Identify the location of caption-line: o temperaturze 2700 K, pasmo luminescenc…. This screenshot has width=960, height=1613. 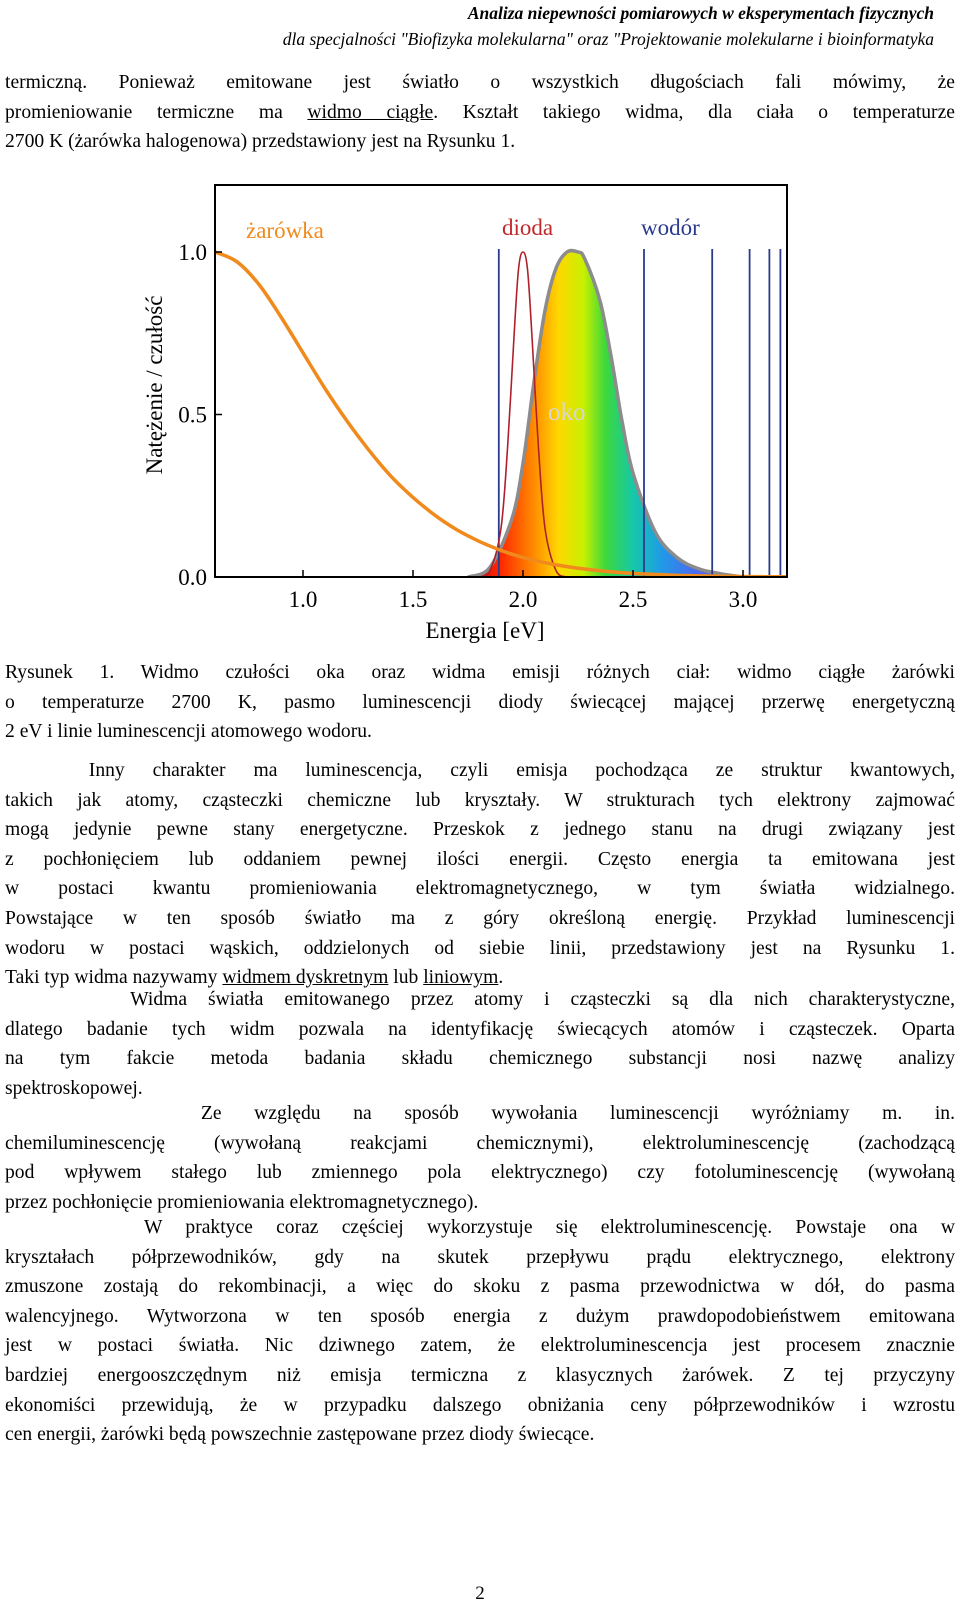
(480, 702).